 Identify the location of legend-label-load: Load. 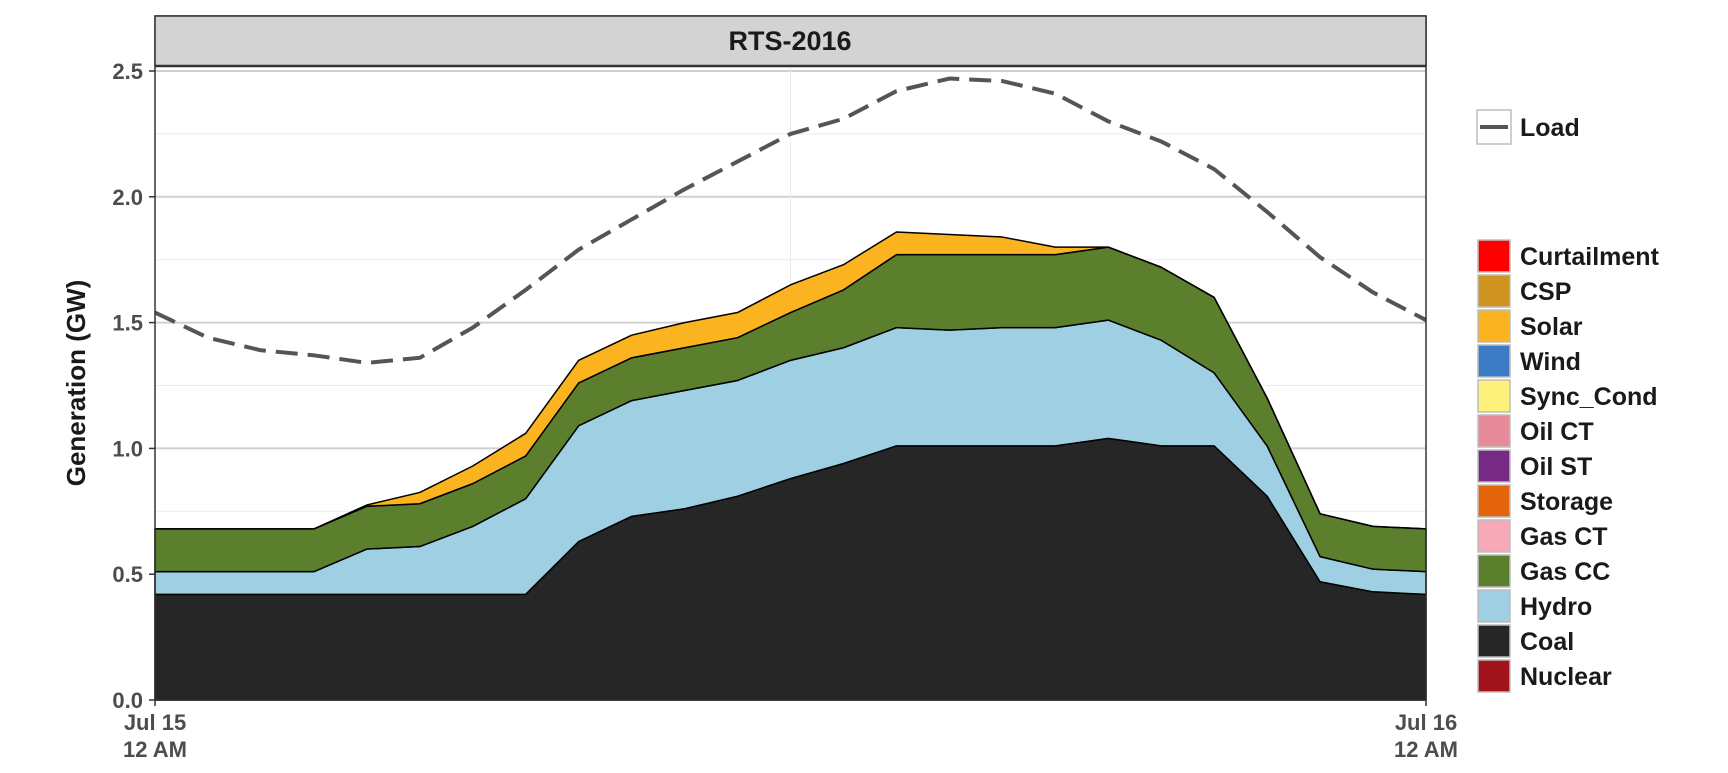
(1550, 128).